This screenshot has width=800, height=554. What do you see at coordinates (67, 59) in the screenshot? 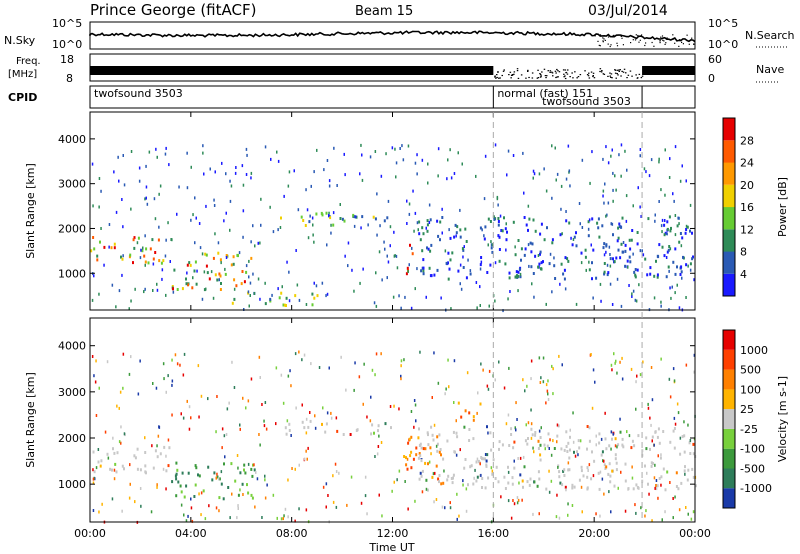
I see `freq-top-tick: 18` at bounding box center [67, 59].